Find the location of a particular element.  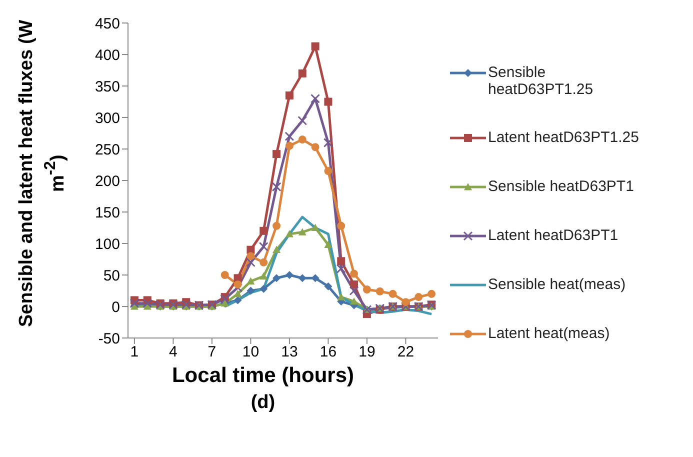

y-tick-label: 200 is located at coordinates (107, 181).